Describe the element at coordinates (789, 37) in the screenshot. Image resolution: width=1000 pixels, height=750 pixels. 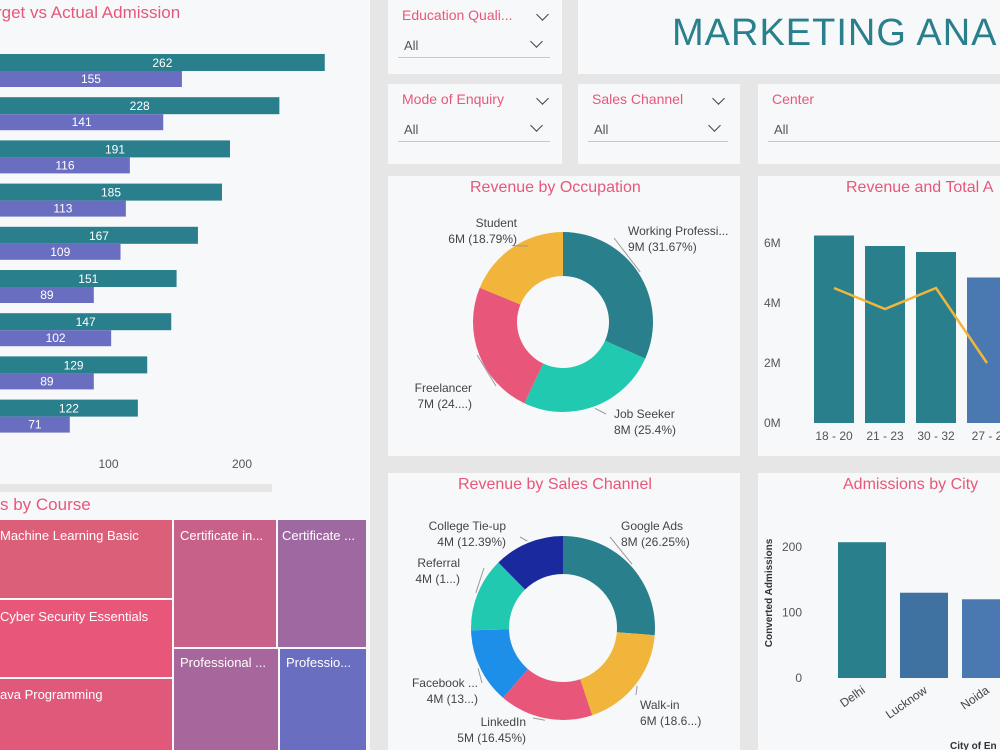
I see `header-panel: MARKETING ANAL` at that location.